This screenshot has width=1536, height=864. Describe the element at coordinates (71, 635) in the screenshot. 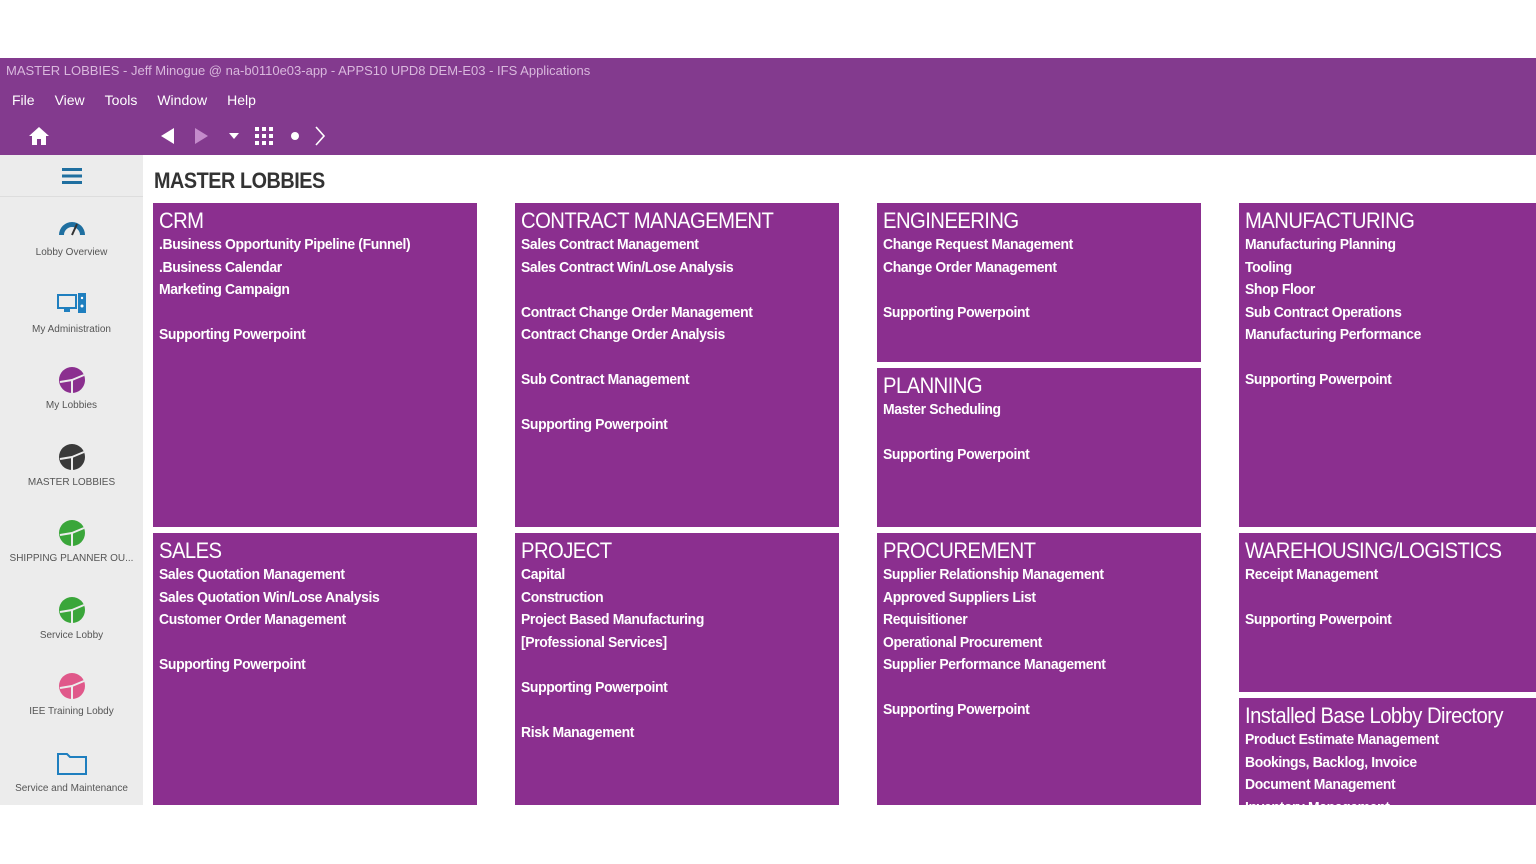

I see `sidebar-item-label: Service Lobby` at that location.